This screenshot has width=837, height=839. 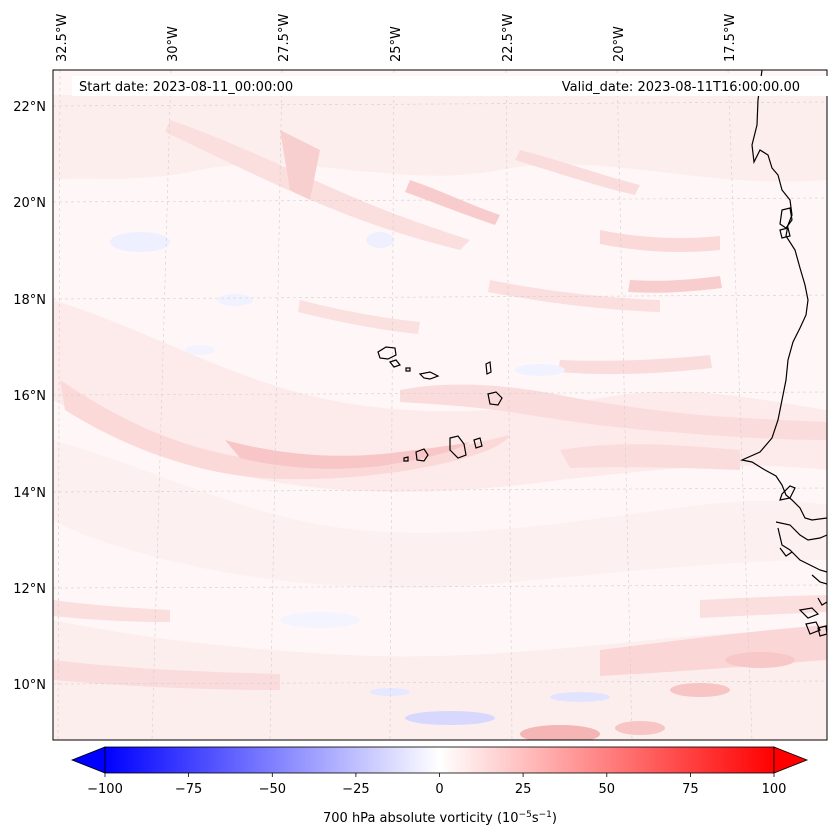 What do you see at coordinates (681, 87) in the screenshot?
I see `valid-date-label: Valid_date: 2023-08-11T16:00:00.00` at bounding box center [681, 87].